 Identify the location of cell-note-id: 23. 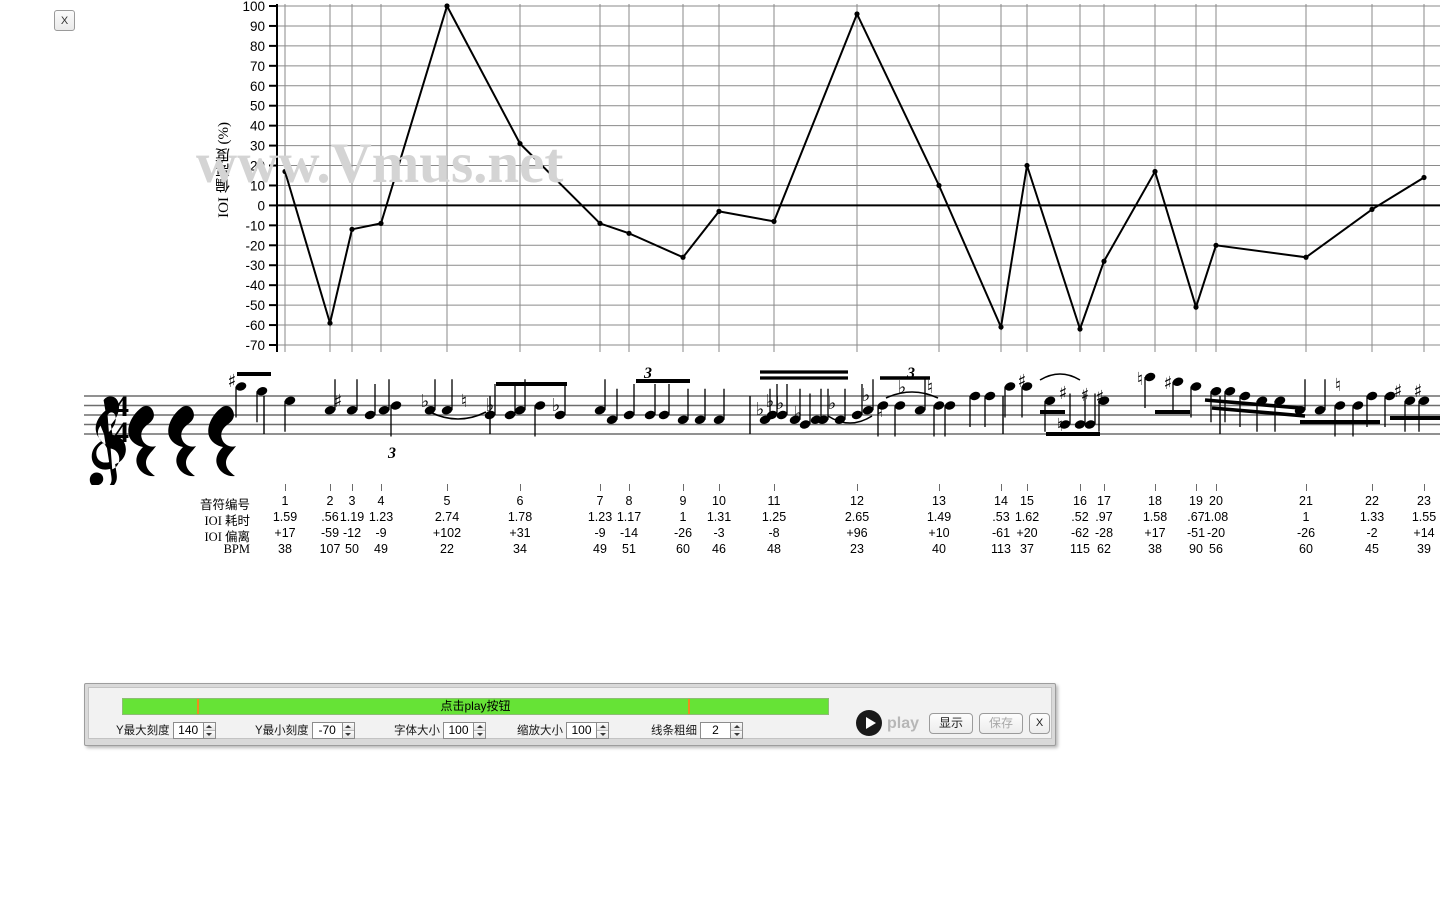
(1424, 501).